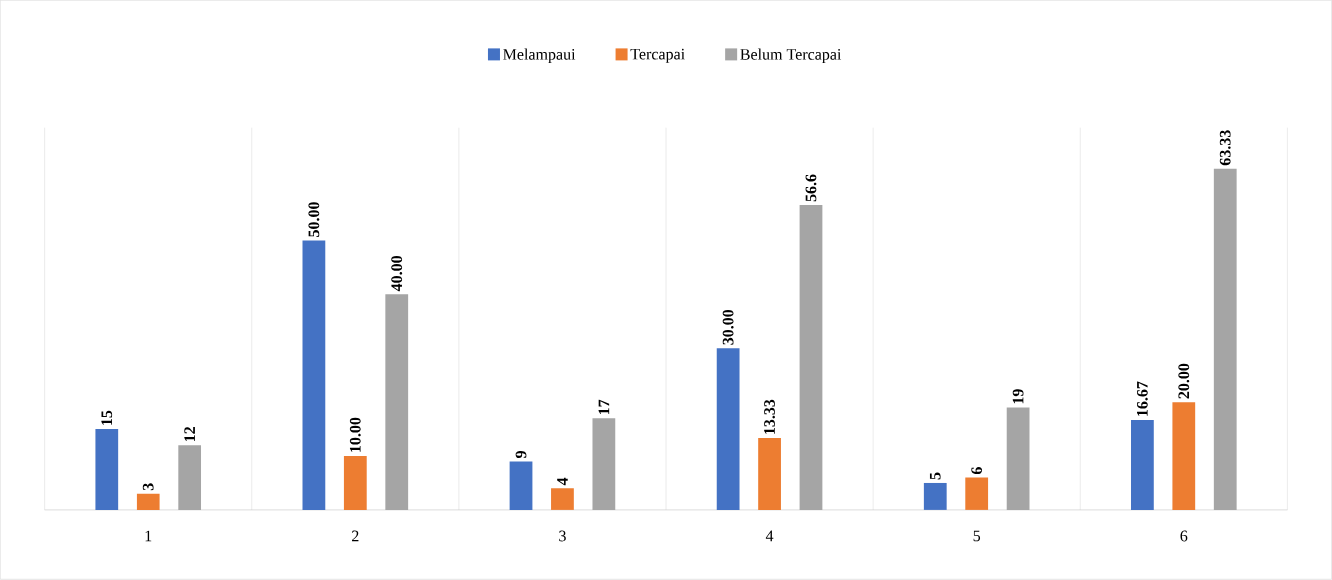 This screenshot has height=580, width=1332. Describe the element at coordinates (769, 417) in the screenshot. I see `data-label: 13.33` at that location.